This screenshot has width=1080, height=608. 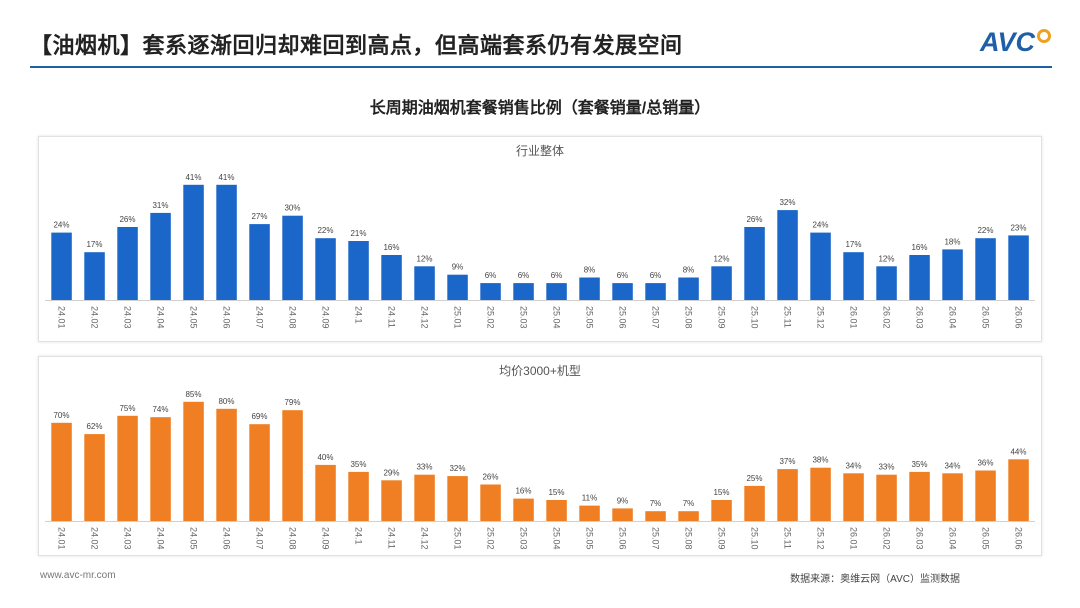 I want to click on data-label: 23%, so click(x=1018, y=227).